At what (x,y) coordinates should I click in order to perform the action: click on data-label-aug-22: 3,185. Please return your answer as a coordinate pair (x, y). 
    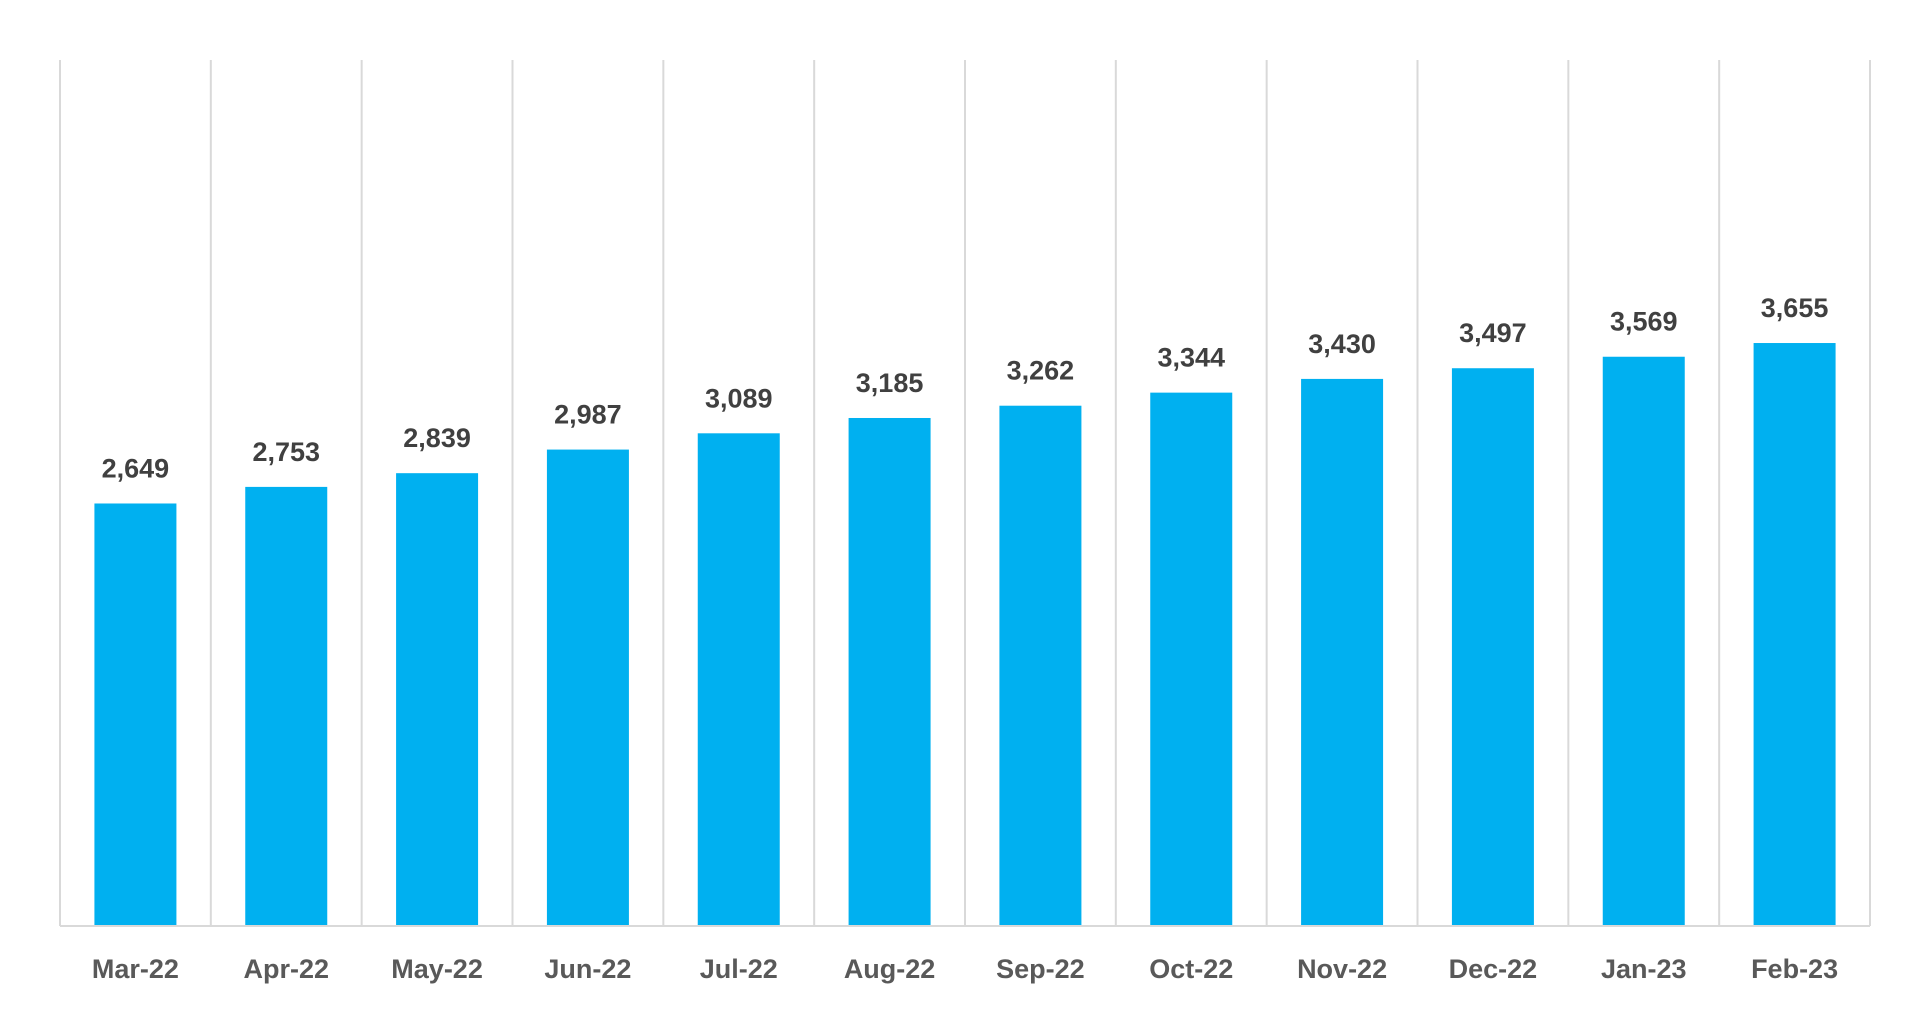
    Looking at the image, I should click on (890, 383).